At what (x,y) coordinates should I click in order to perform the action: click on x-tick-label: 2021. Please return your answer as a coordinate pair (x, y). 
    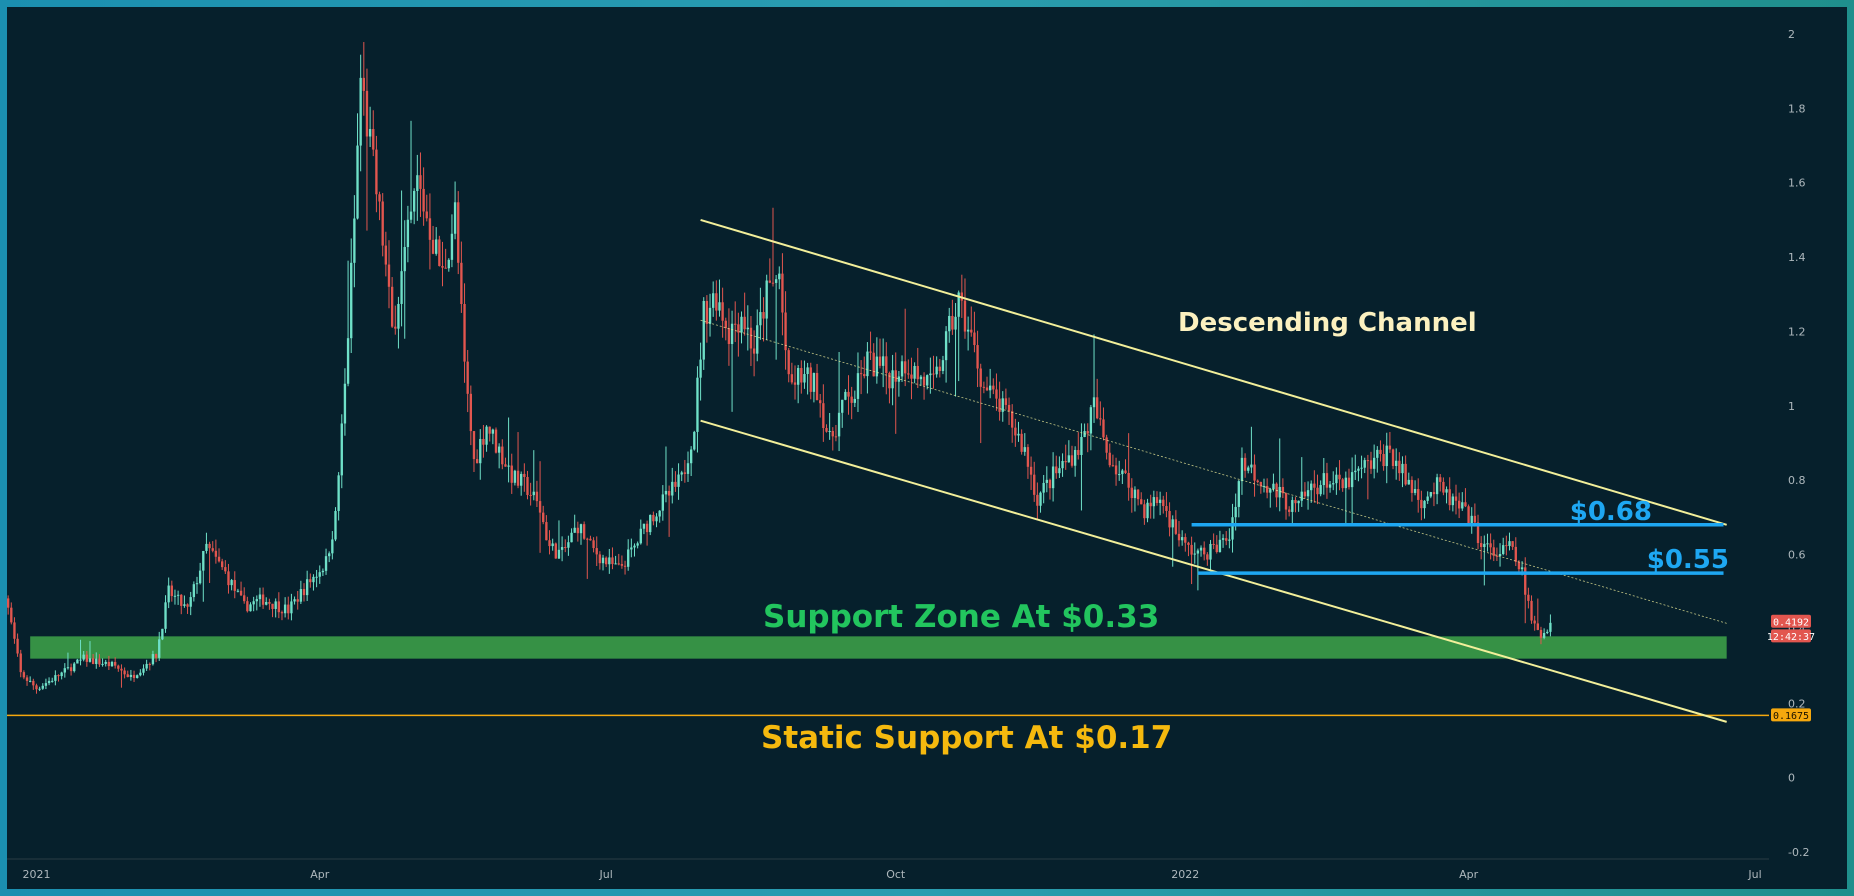
    Looking at the image, I should click on (36, 874).